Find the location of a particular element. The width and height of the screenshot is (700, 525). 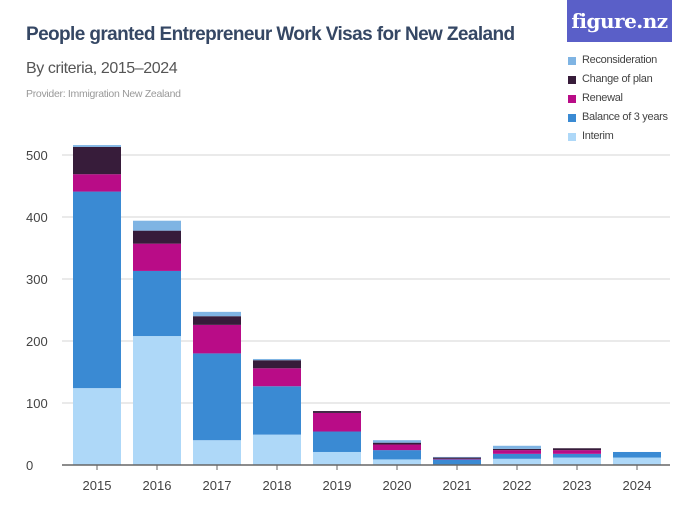

x-tick-label: 2018 is located at coordinates (277, 485).